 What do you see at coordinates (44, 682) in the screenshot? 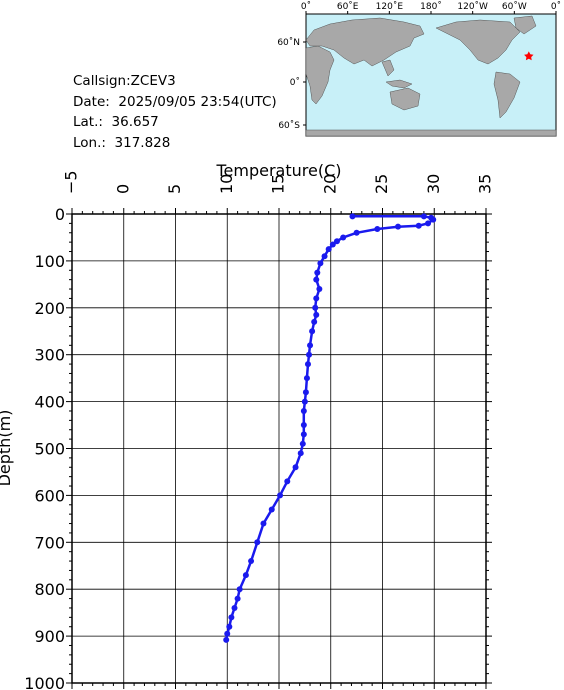
I see `y-tick-label: 1000` at bounding box center [44, 682].